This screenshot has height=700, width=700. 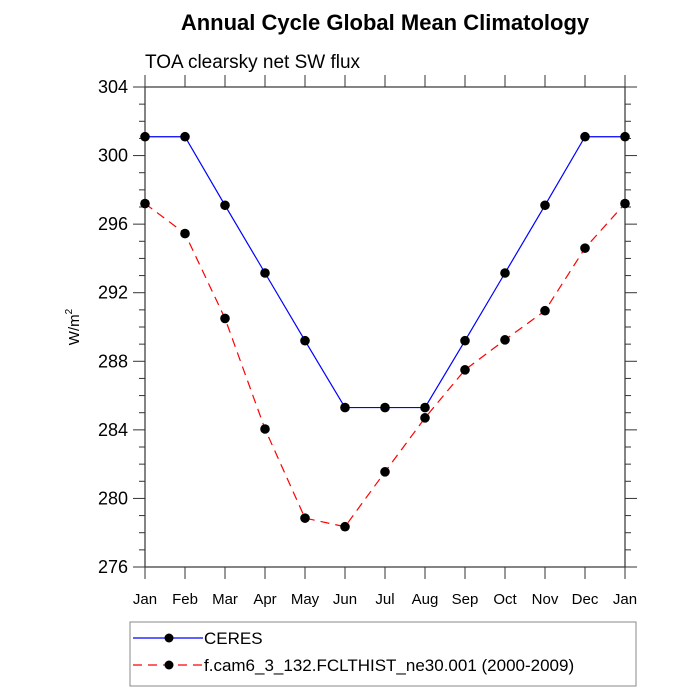 What do you see at coordinates (113, 293) in the screenshot?
I see `y-tick-label: 292` at bounding box center [113, 293].